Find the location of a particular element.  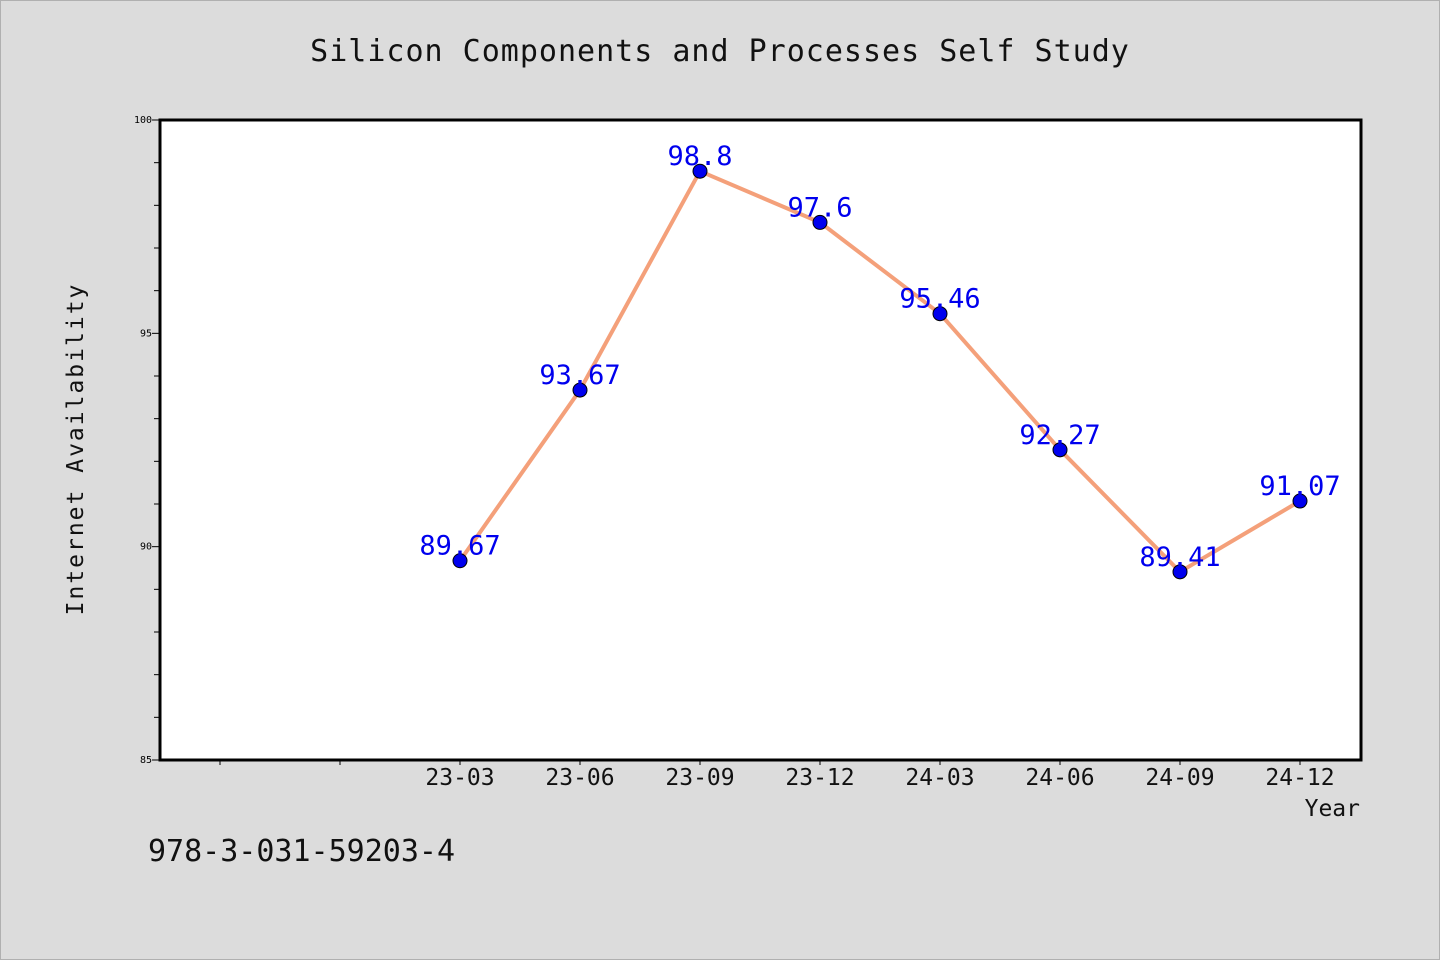

data-label: 93.67 is located at coordinates (579, 375).